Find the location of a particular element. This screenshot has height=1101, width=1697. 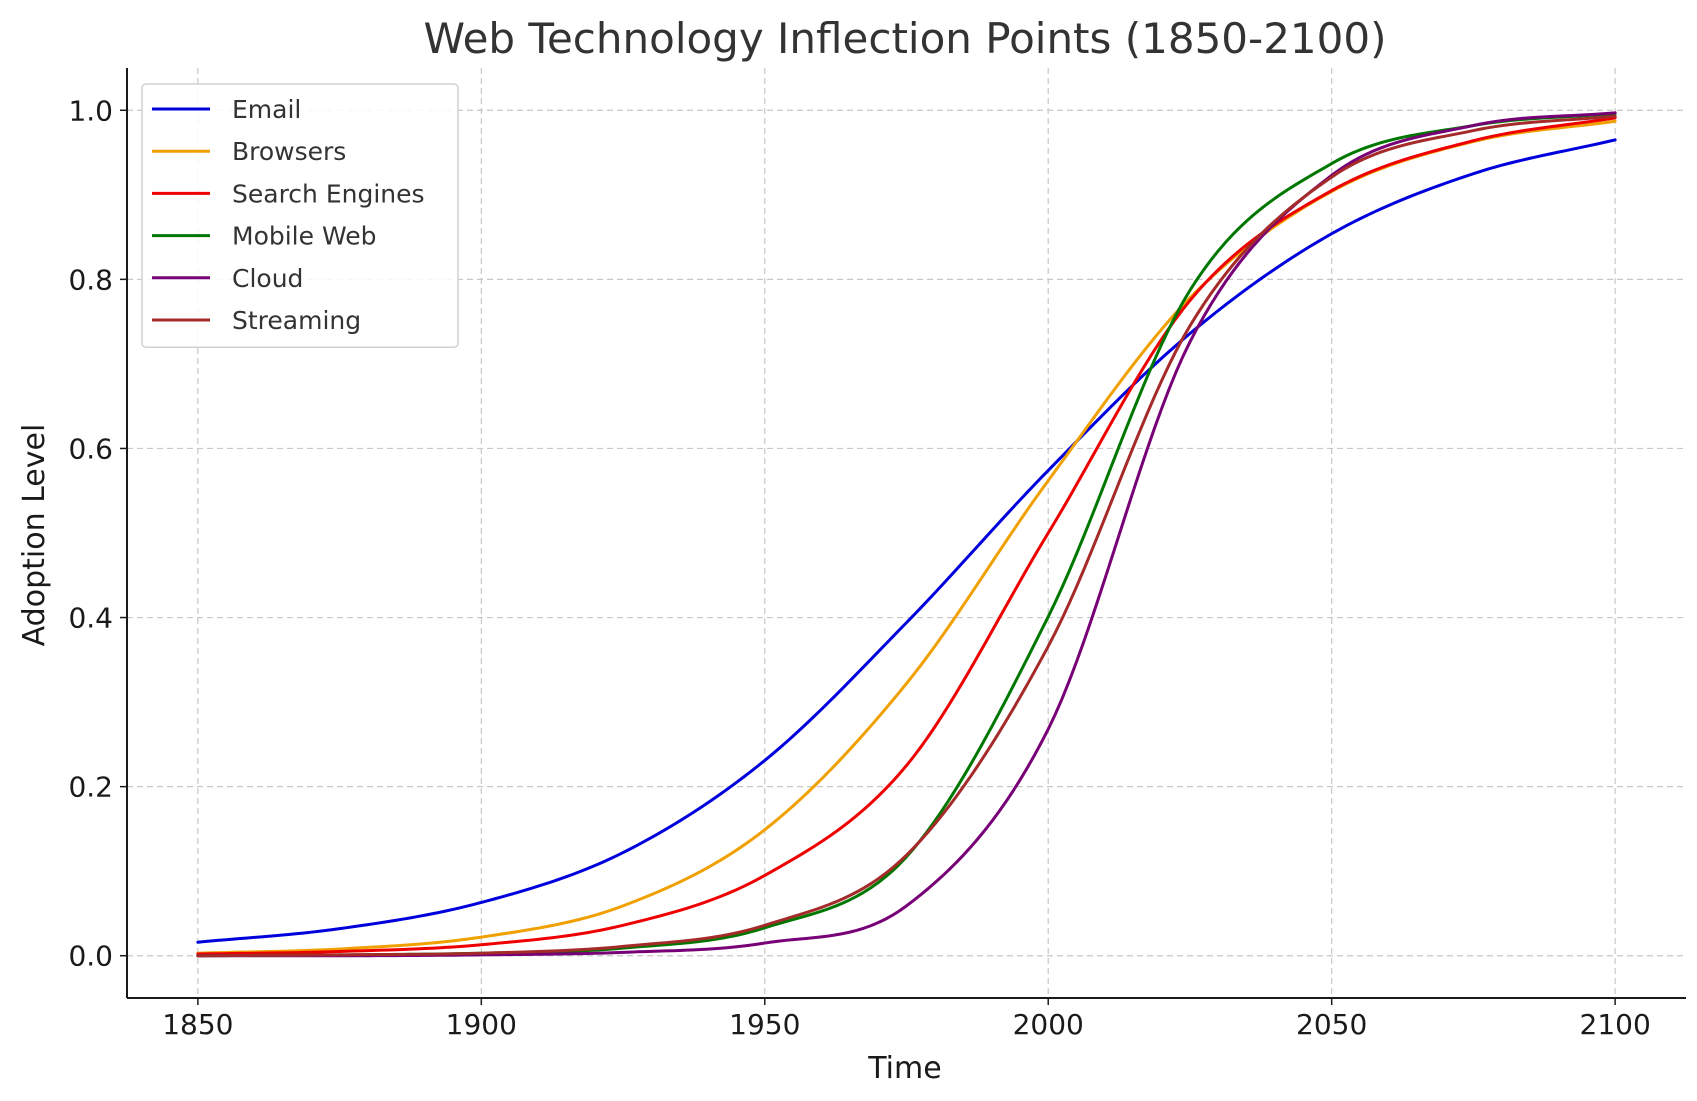

legend-label-mobile-web: Mobile Web is located at coordinates (304, 236).